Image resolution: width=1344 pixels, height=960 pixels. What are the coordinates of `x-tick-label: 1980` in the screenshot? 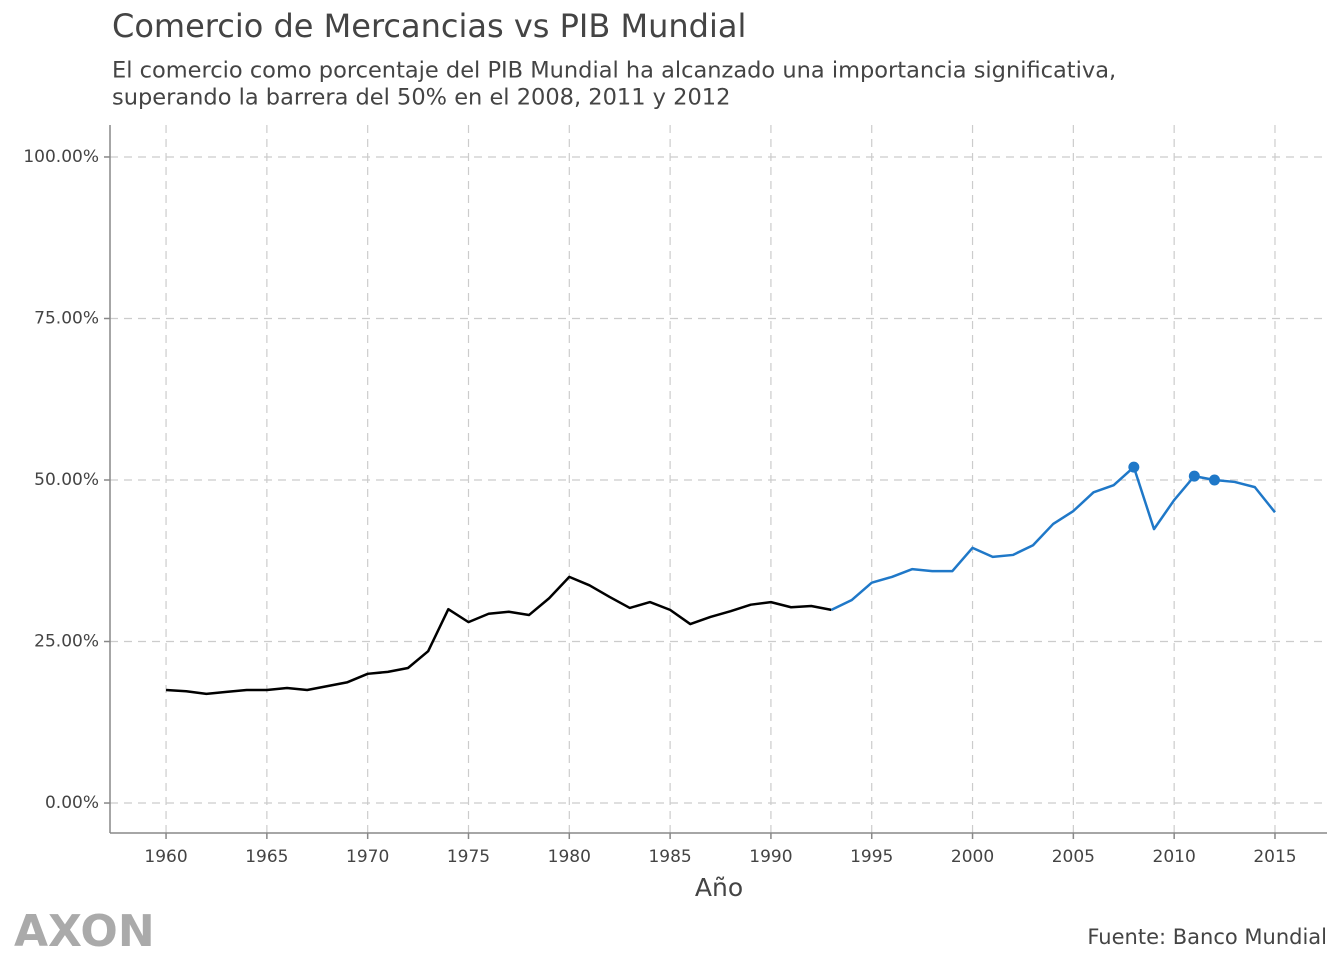 It's located at (569, 857).